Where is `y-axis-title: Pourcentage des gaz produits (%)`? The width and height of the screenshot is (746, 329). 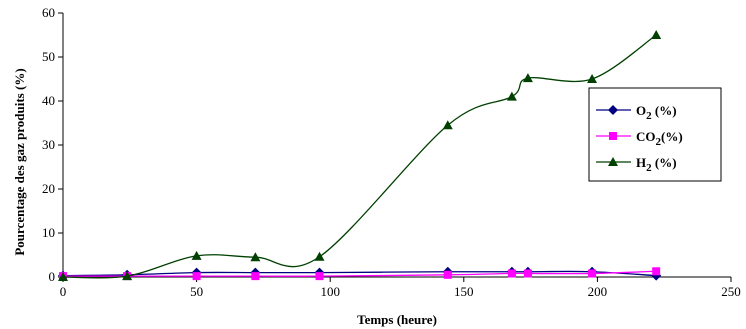
y-axis-title: Pourcentage des gaz produits (%) is located at coordinates (19, 161).